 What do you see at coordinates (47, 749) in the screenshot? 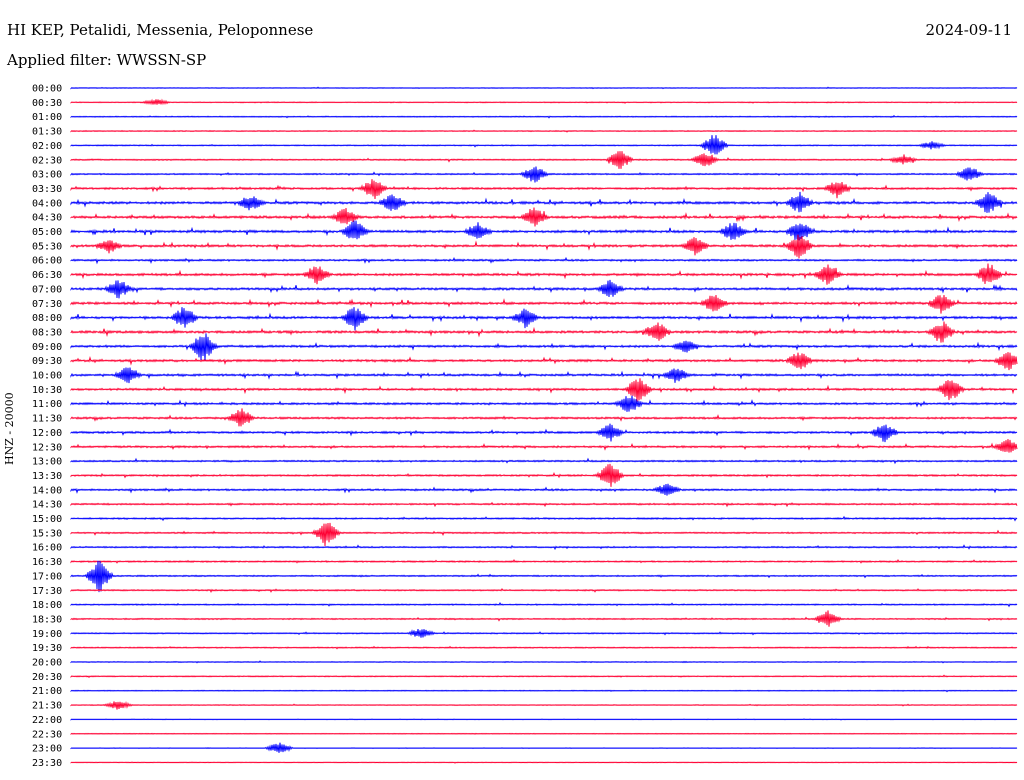
I see `row-label-46: 23:00` at bounding box center [47, 749].